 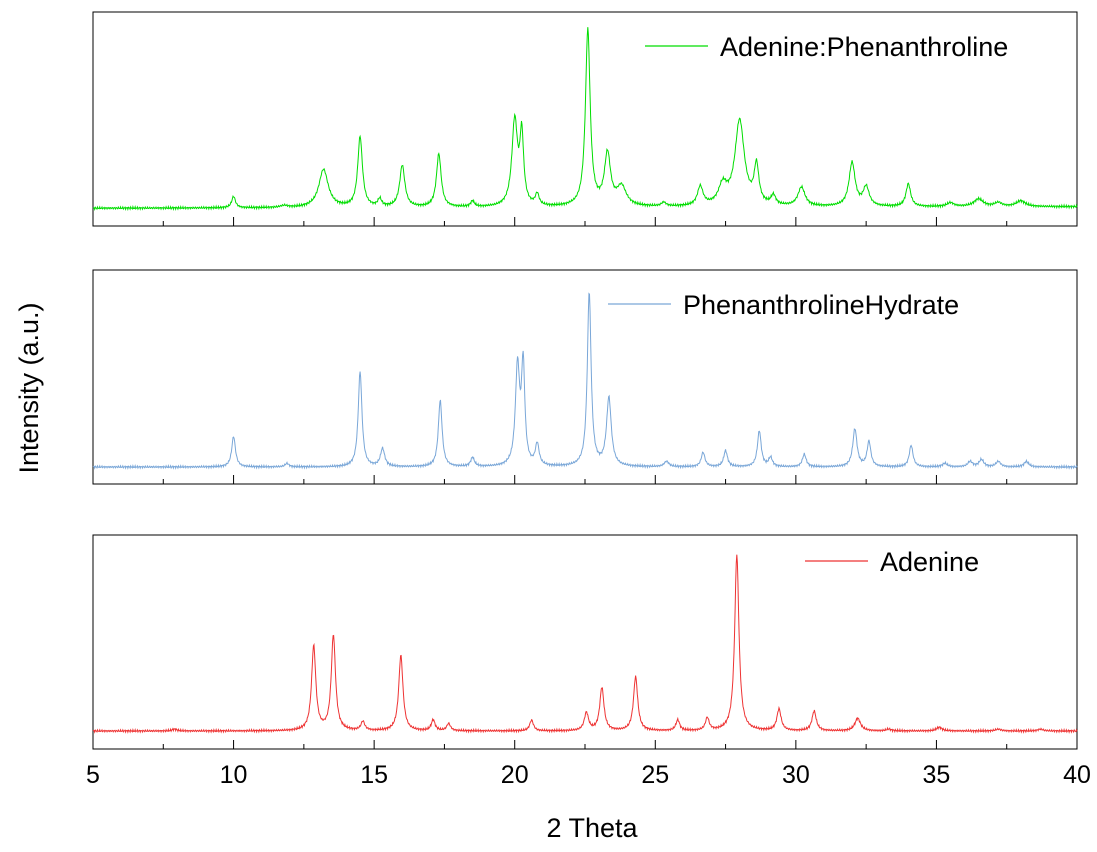 I want to click on x-tick-label: 20, so click(x=515, y=775).